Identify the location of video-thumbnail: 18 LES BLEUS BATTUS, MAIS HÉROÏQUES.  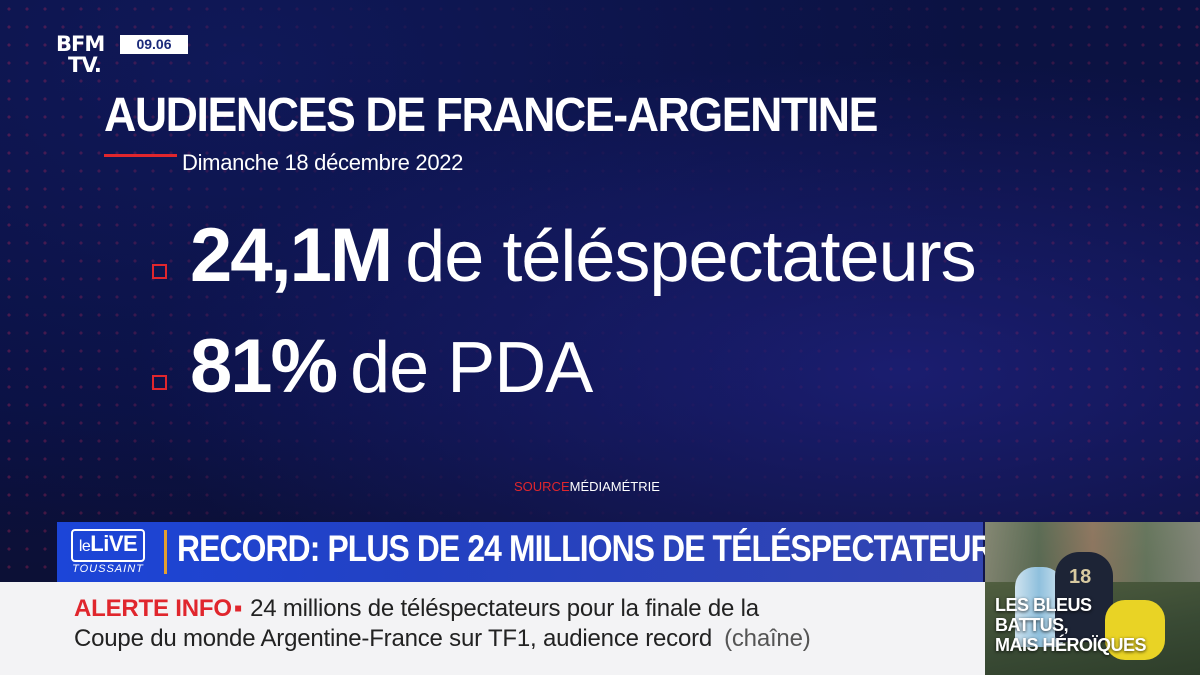
(1092, 598).